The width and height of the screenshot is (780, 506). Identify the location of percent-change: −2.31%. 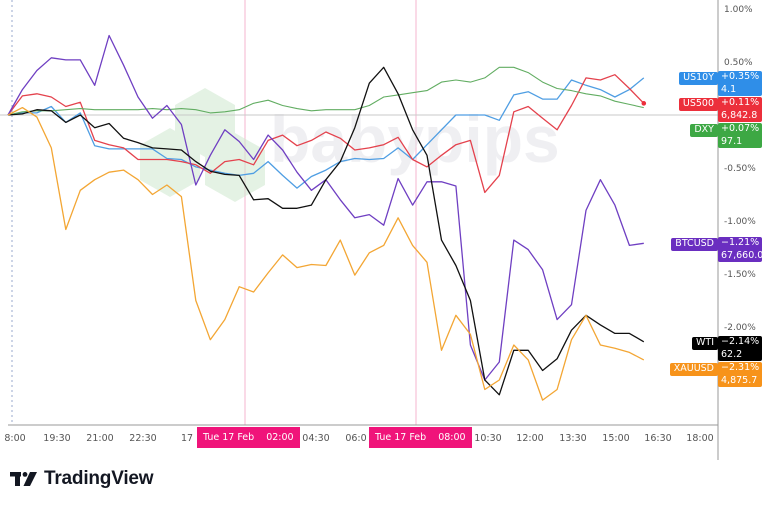
(740, 367).